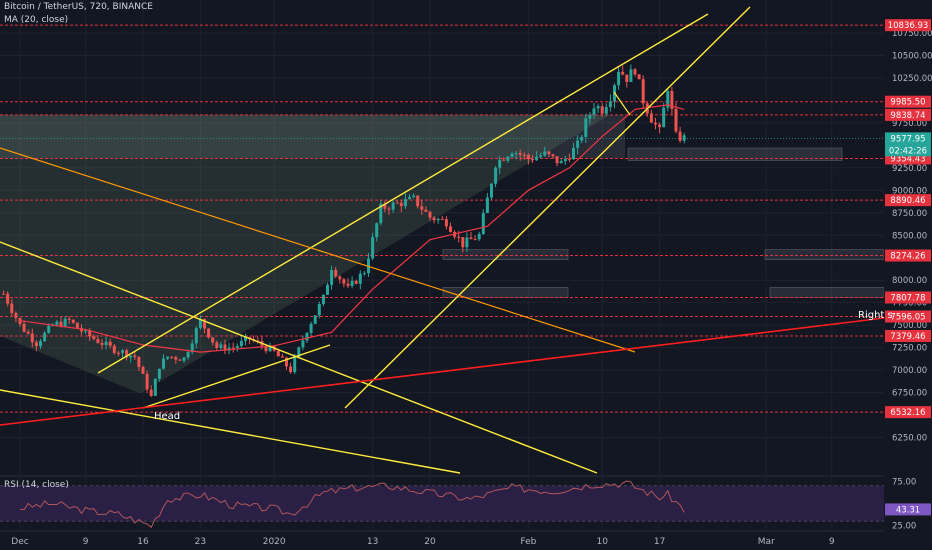 The image size is (932, 550). Describe the element at coordinates (36, 20) in the screenshot. I see `ma-indicator-label: MA (20, close)` at that location.